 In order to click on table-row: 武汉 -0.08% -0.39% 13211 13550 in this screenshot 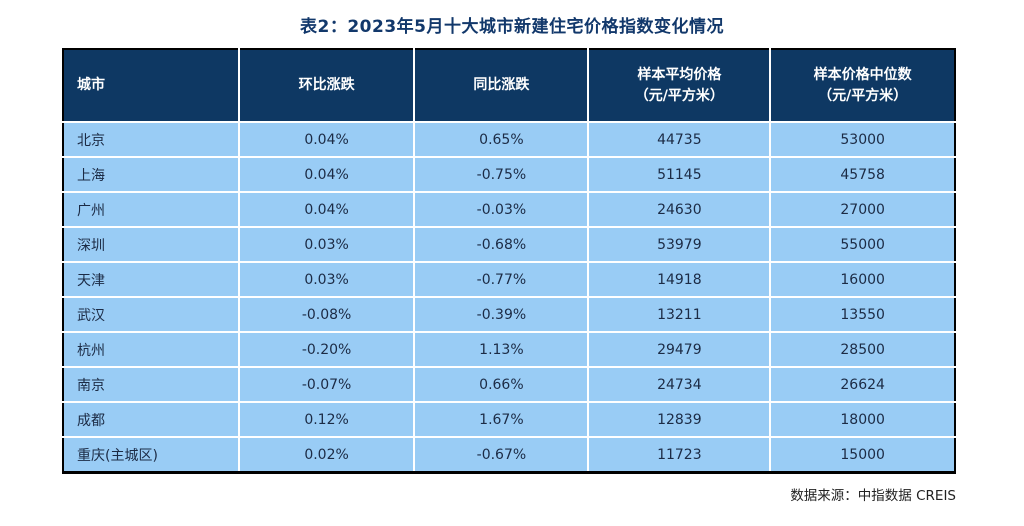, I will do `click(509, 314)`.